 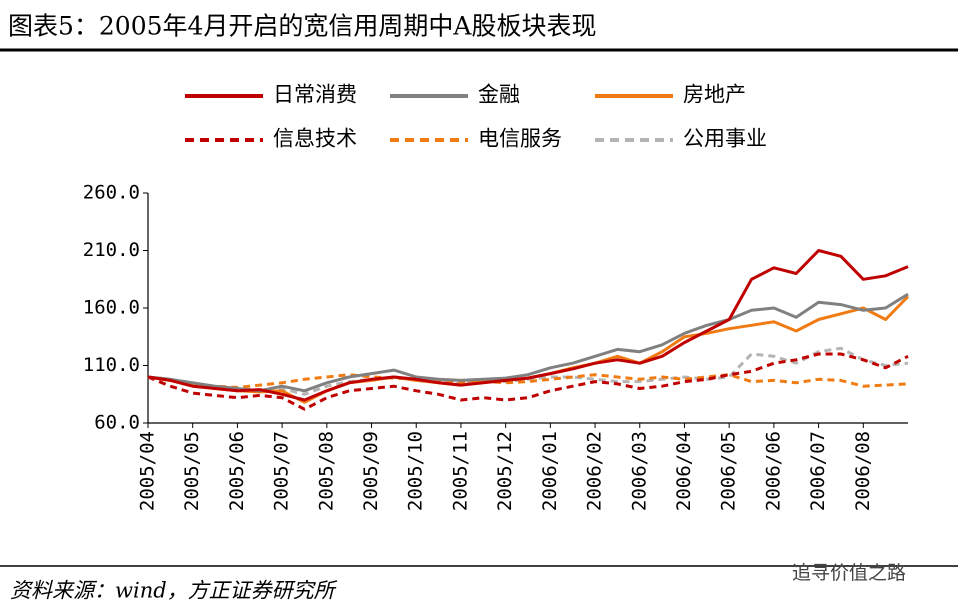 I want to click on x-tick-label: 2006/03, so click(x=639, y=471).